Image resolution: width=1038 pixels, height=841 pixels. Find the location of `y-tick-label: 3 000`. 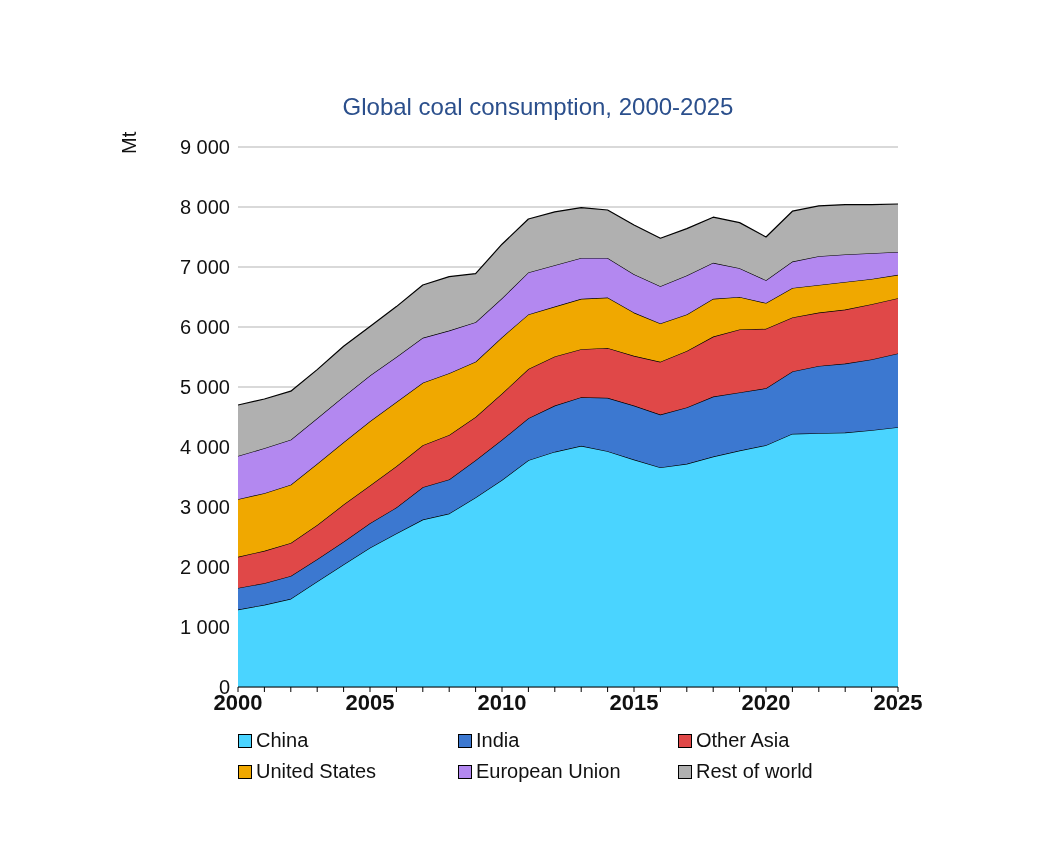

y-tick-label: 3 000 is located at coordinates (204, 507).